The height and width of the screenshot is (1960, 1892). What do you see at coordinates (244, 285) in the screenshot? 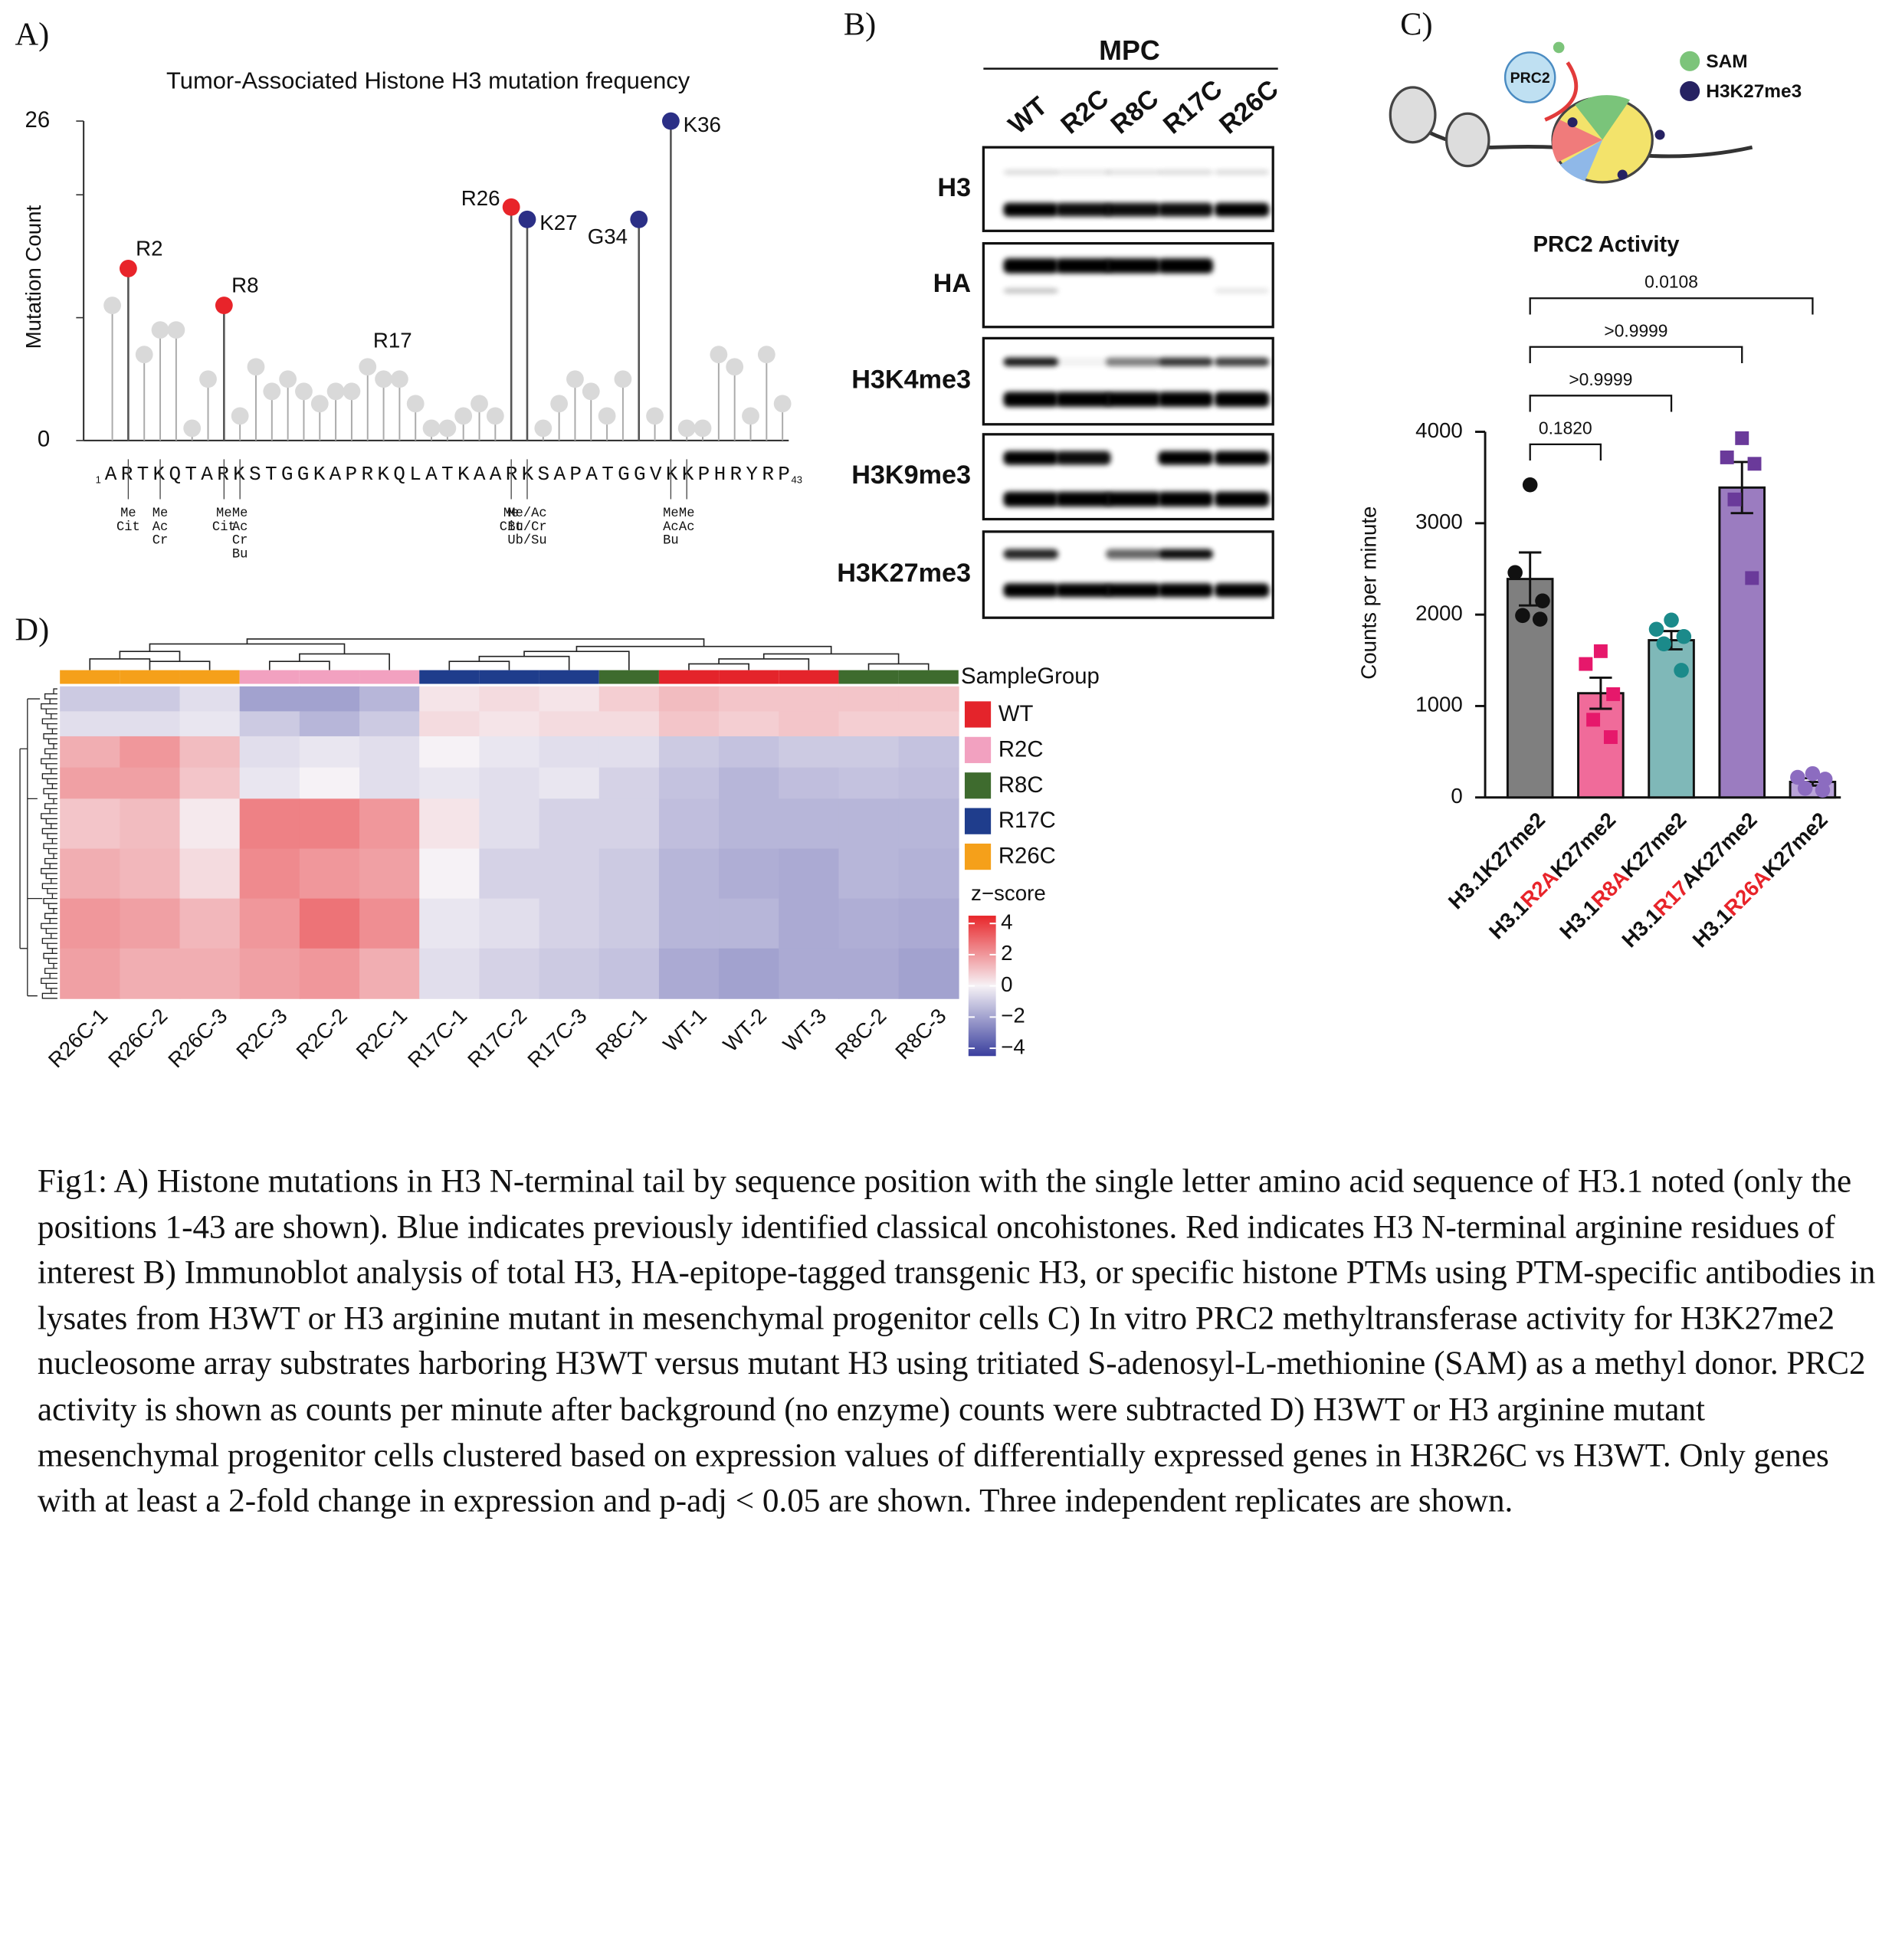
I see `highlight-label: R8` at bounding box center [244, 285].